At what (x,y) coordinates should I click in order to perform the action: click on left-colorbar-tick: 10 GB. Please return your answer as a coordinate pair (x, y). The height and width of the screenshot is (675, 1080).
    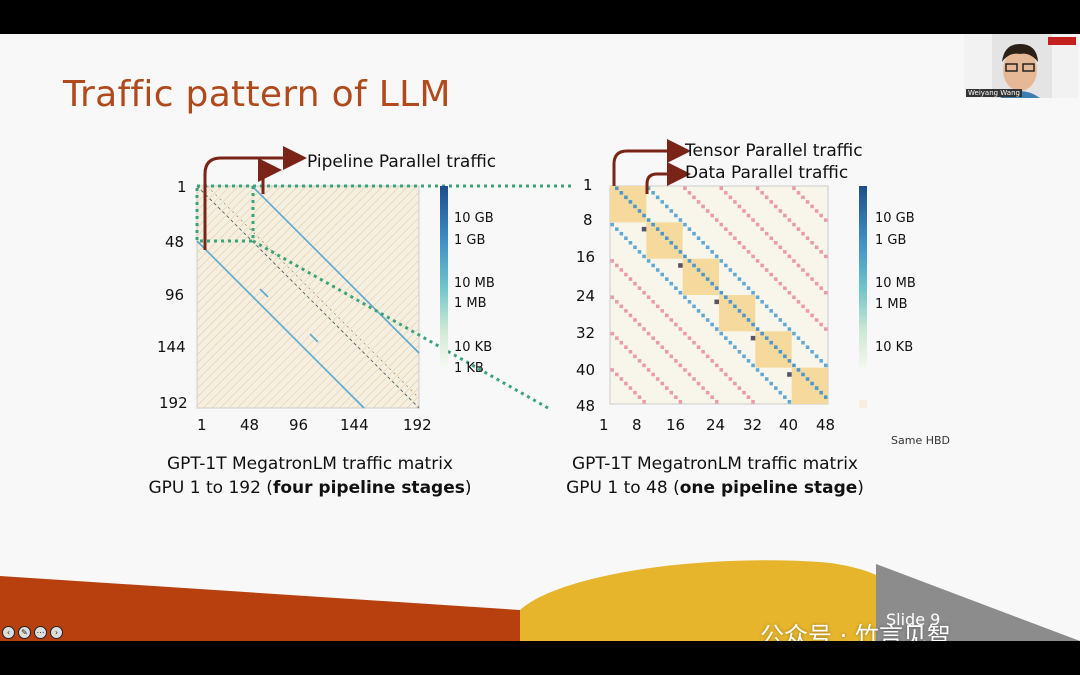
    Looking at the image, I should click on (474, 218).